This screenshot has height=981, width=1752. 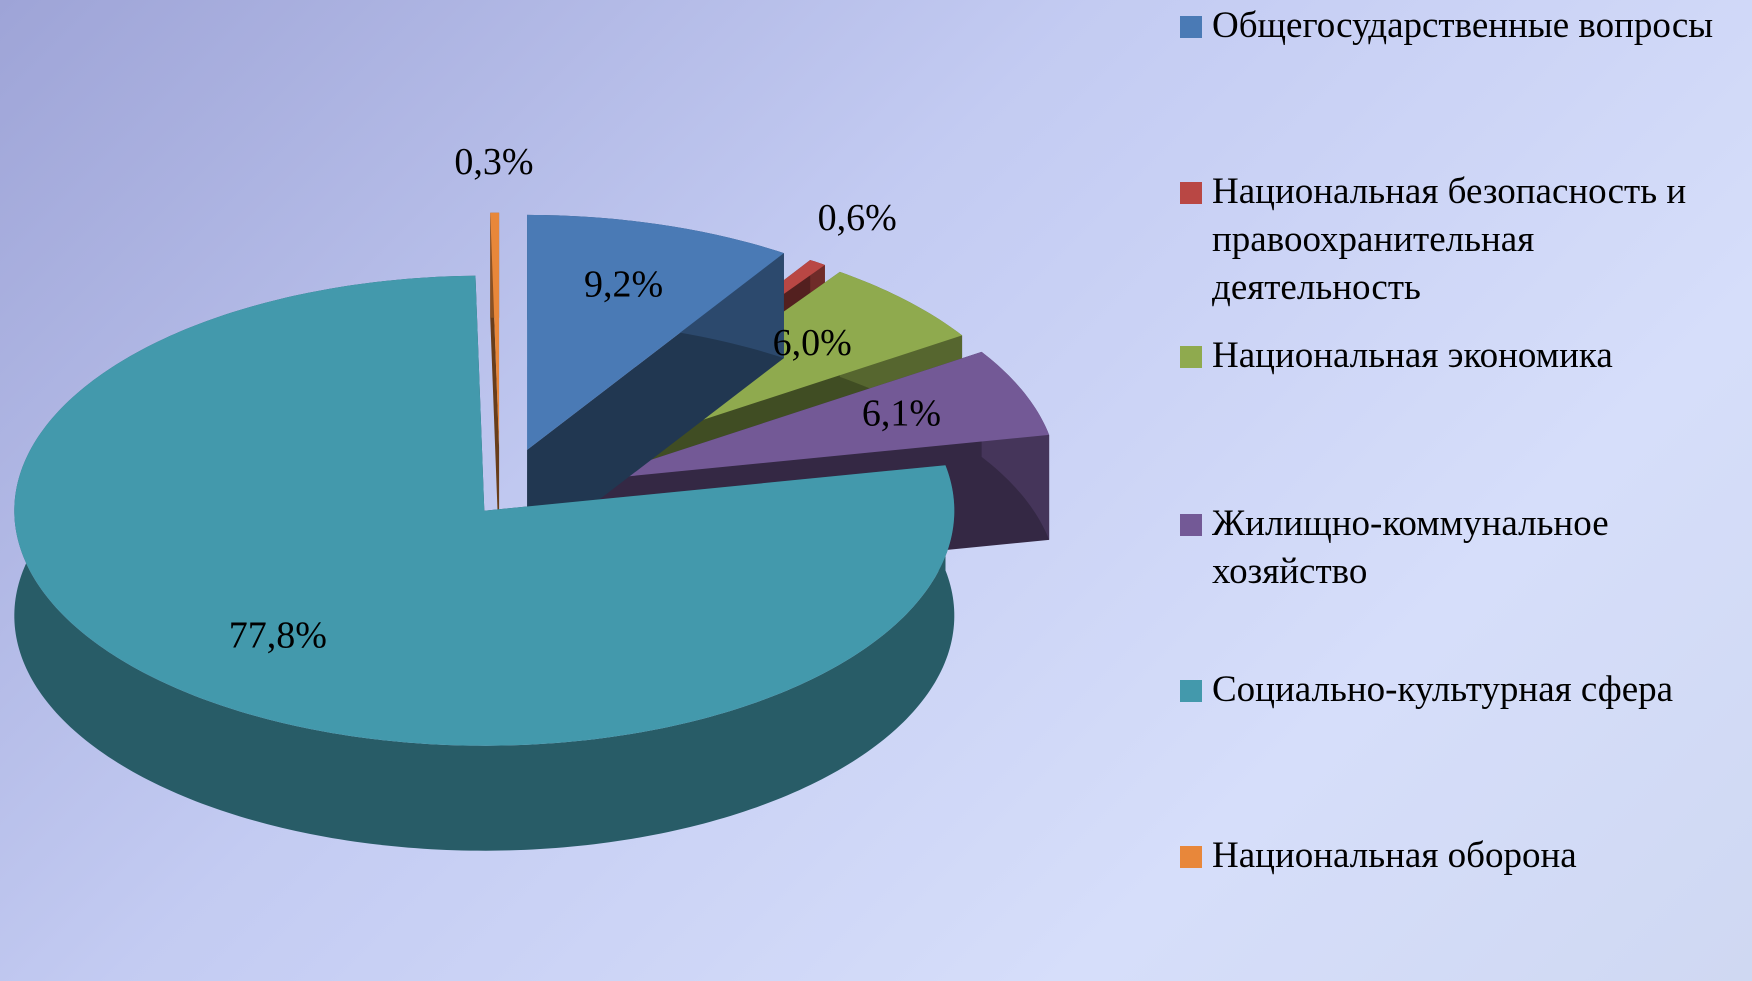 What do you see at coordinates (901, 413) in the screenshot?
I see `data-label: 6,1%` at bounding box center [901, 413].